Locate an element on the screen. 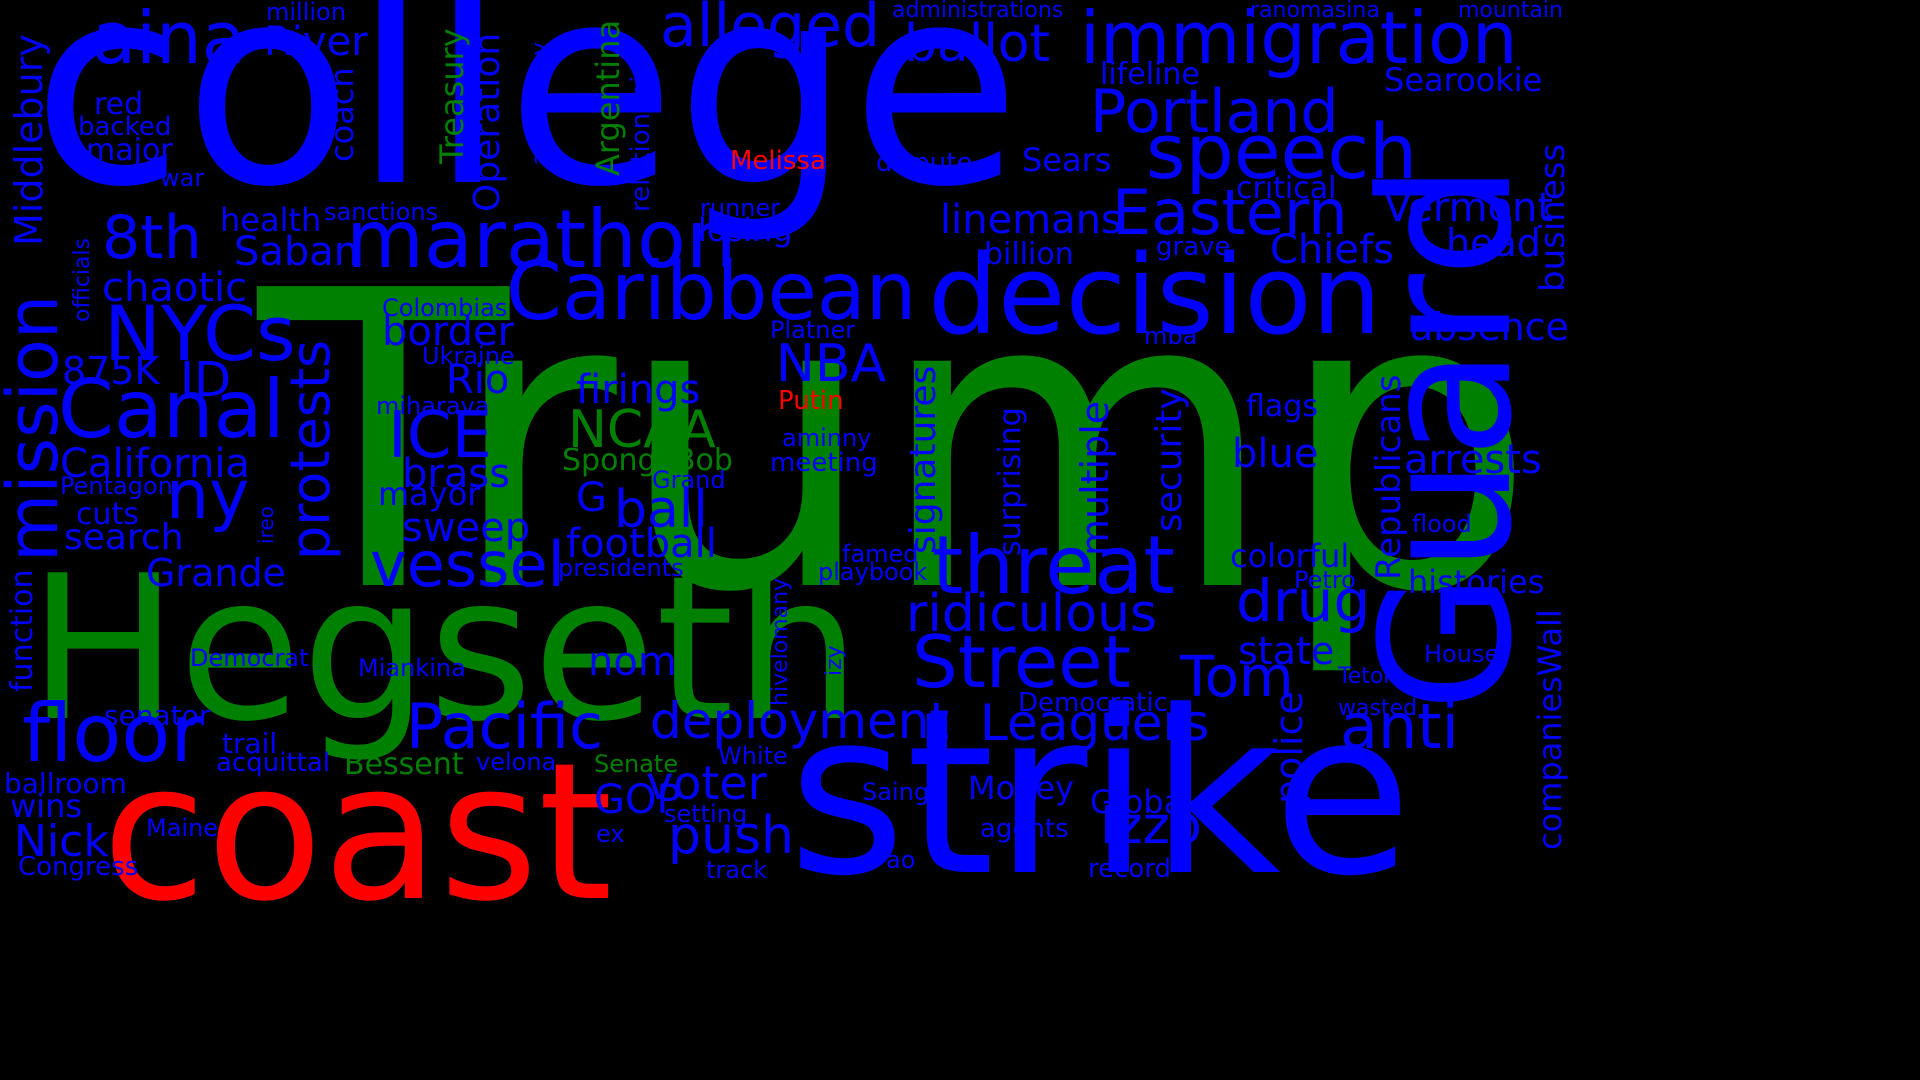 This screenshot has width=1920, height=1080. word-mission: mission is located at coordinates (37, 428).